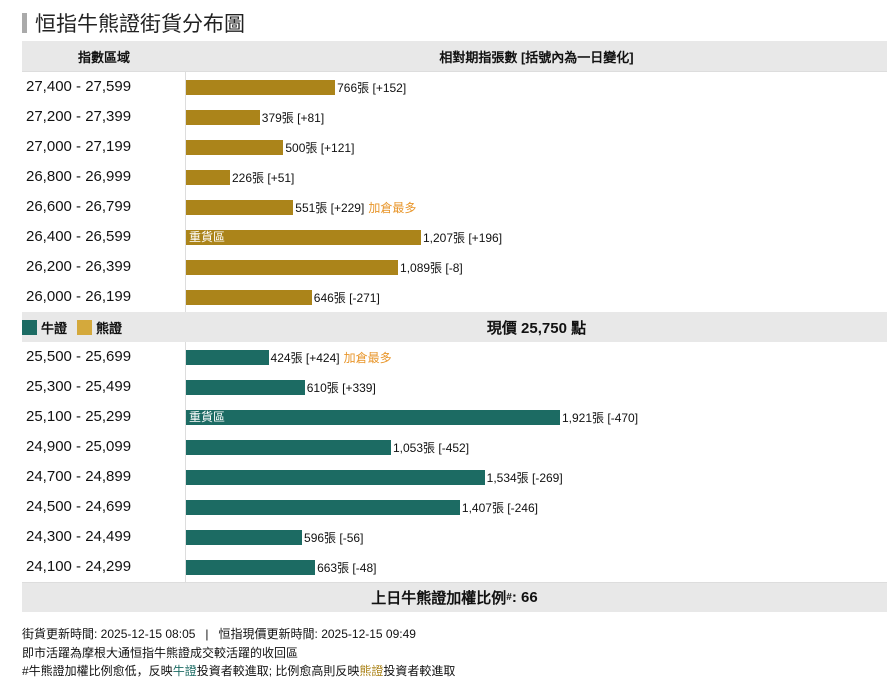  I want to click on bear-swatch, so click(85, 327).